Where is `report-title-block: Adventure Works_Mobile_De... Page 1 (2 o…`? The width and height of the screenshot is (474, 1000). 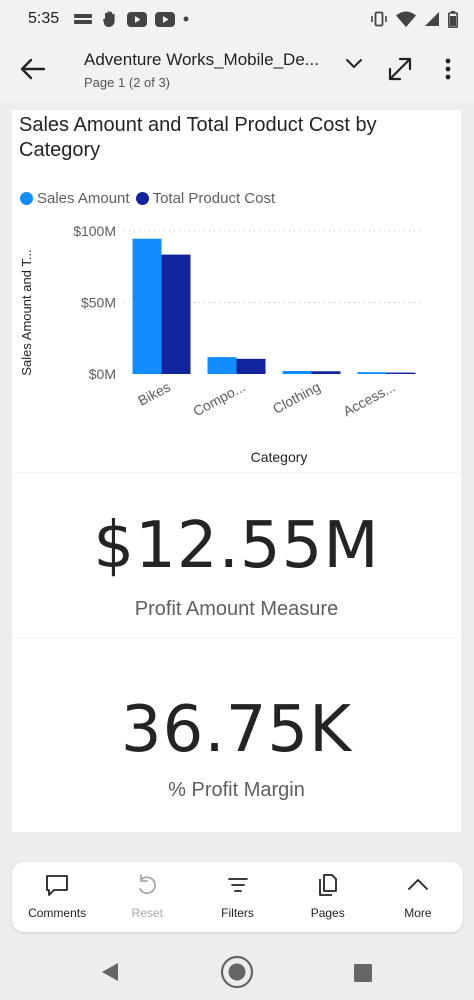 report-title-block: Adventure Works_Mobile_De... Page 1 (2 o… is located at coordinates (214, 70).